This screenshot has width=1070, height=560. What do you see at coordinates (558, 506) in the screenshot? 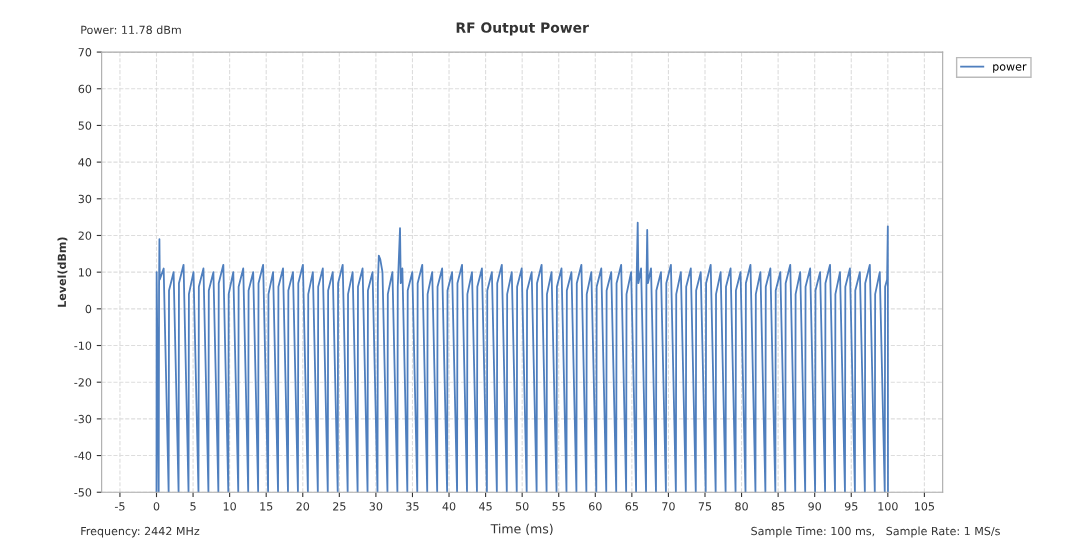
I see `x-tick-label: 55` at bounding box center [558, 506].